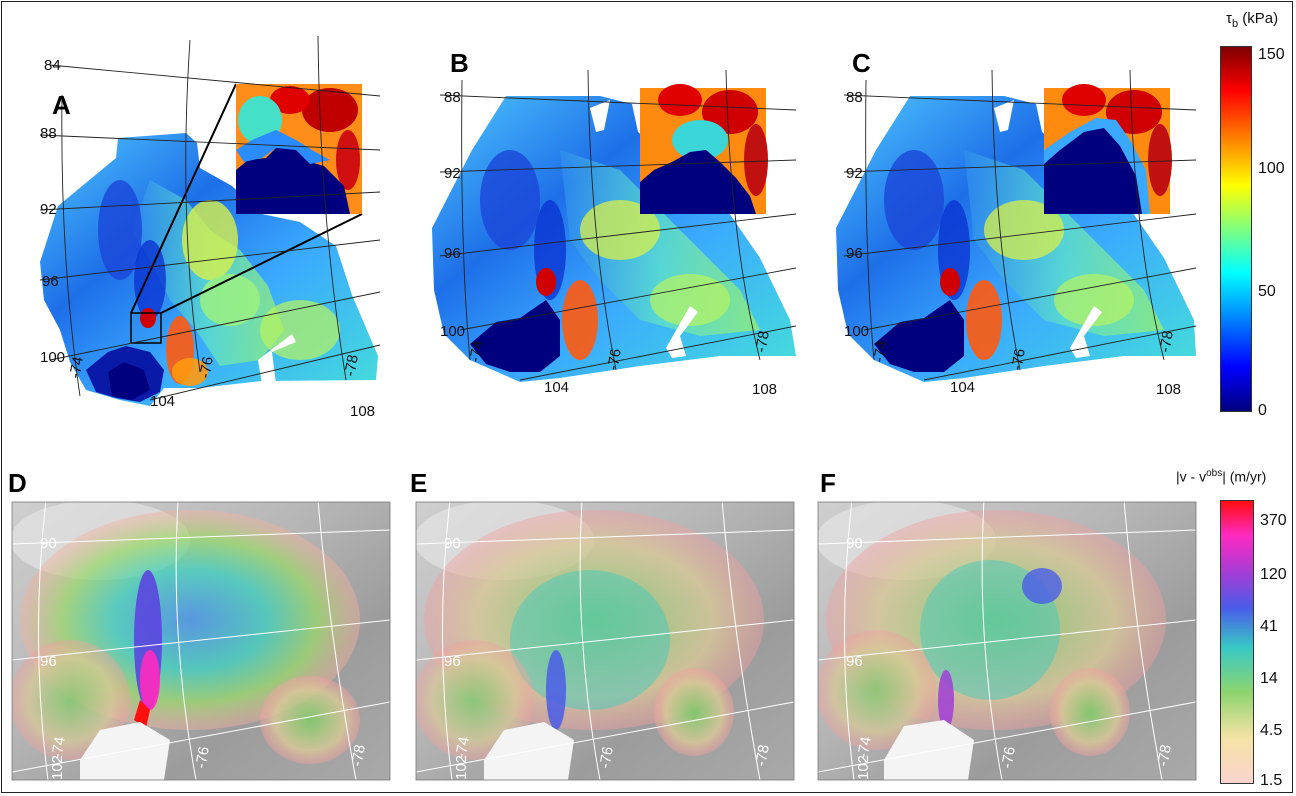  Describe the element at coordinates (608, 243) in the screenshot. I see `panel-b-ticks: 88 92 96 100 104 108 -74 -76 -78` at that location.